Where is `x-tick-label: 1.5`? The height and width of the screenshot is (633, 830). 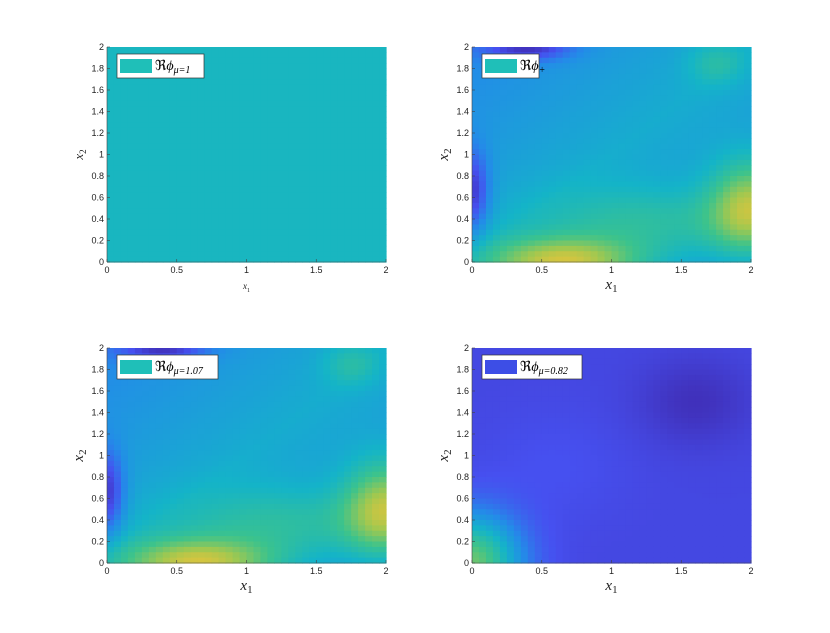
x-tick-label: 1.5 is located at coordinates (316, 270).